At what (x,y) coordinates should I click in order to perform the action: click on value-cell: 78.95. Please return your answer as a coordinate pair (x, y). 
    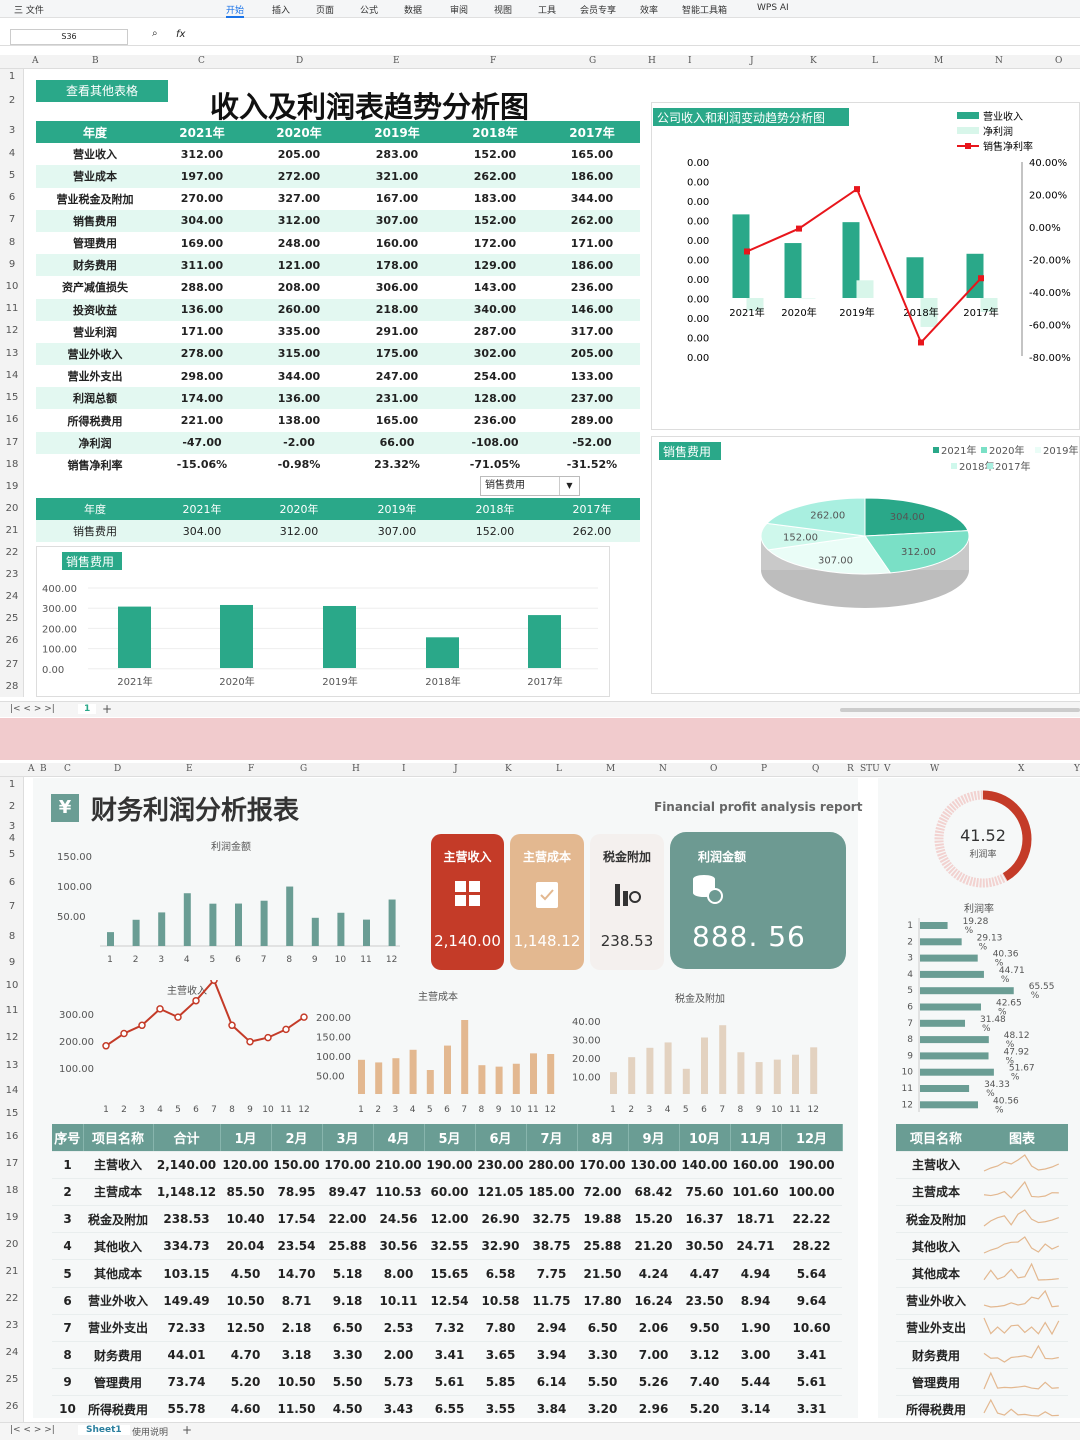
    Looking at the image, I should click on (296, 1192).